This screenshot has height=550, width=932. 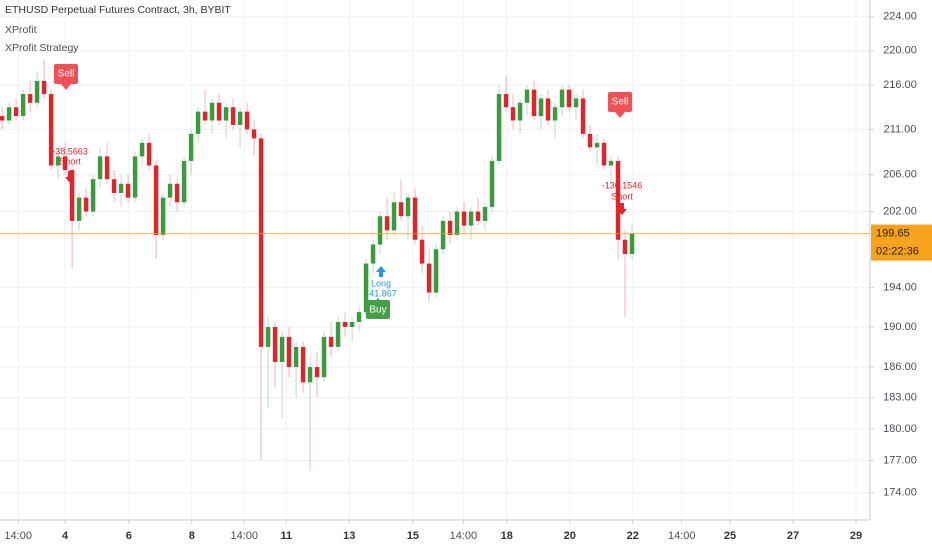 What do you see at coordinates (633, 536) in the screenshot?
I see `x-tick-label: 22` at bounding box center [633, 536].